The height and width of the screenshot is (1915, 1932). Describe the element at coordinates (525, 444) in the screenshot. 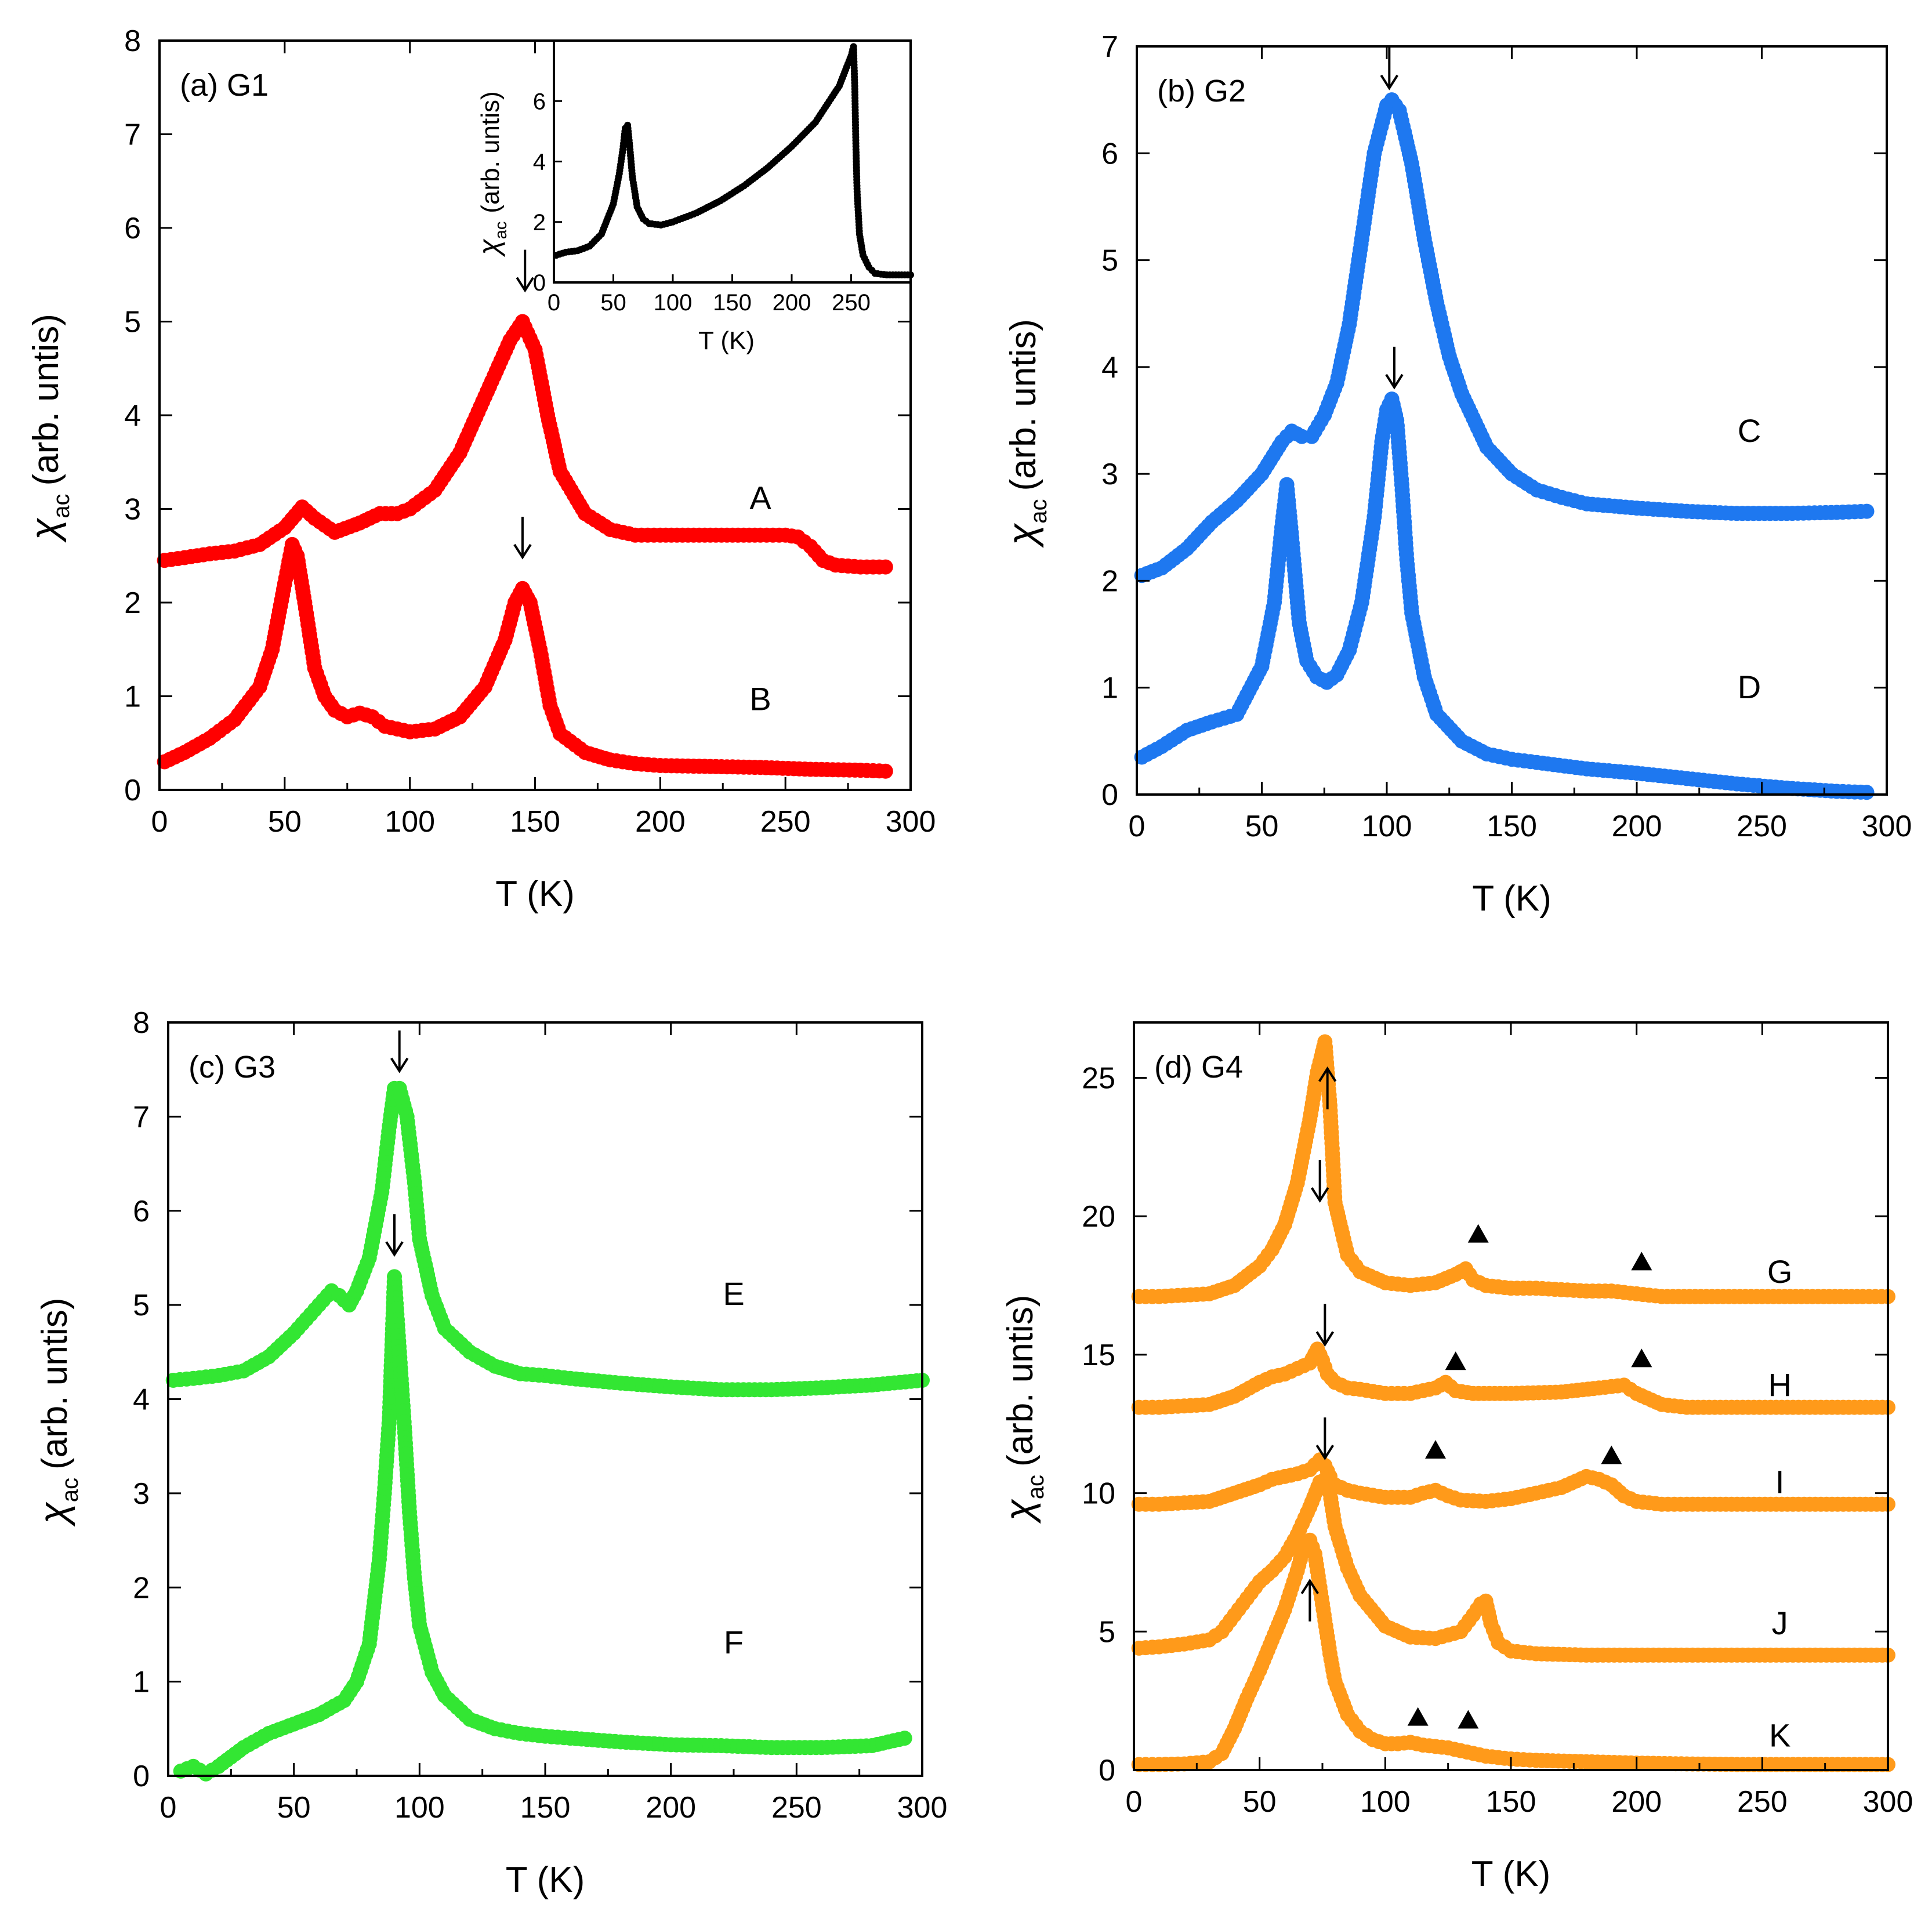

I see `series-A` at that location.